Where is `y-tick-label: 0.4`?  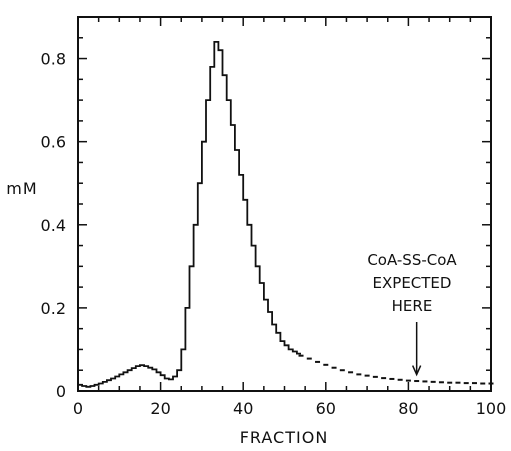 y-tick-label: 0.4 is located at coordinates (53, 225).